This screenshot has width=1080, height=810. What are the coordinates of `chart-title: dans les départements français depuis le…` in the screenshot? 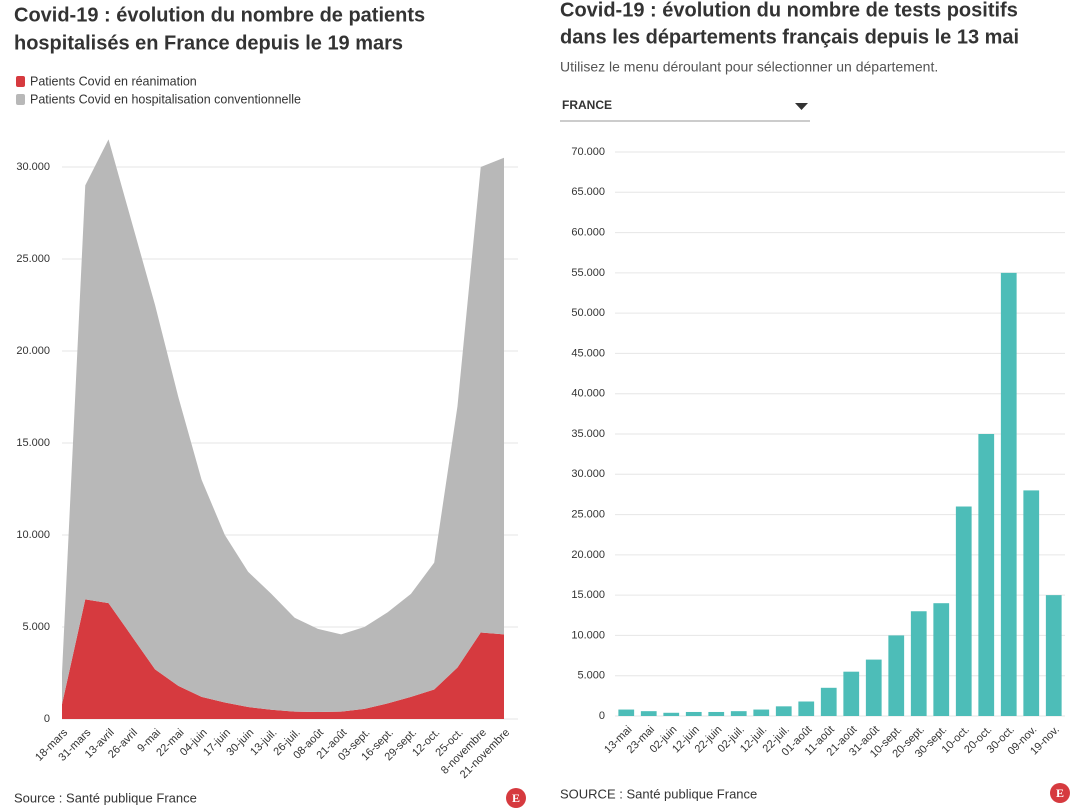 It's located at (789, 37).